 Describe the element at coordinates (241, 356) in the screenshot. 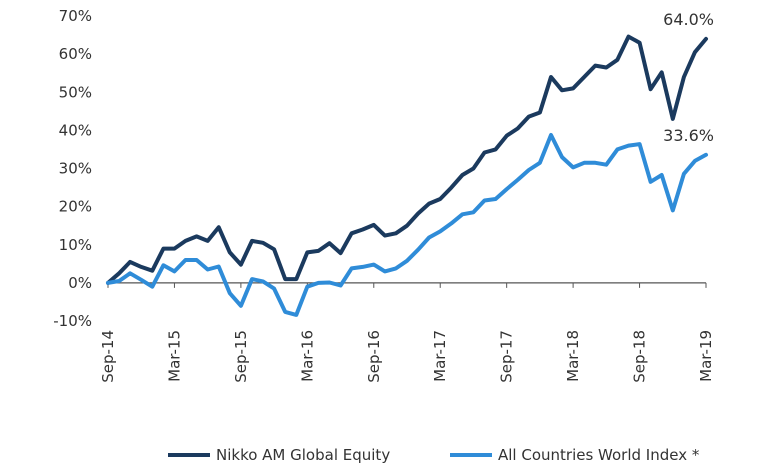

I see `x-tick-label: Sep-15` at that location.